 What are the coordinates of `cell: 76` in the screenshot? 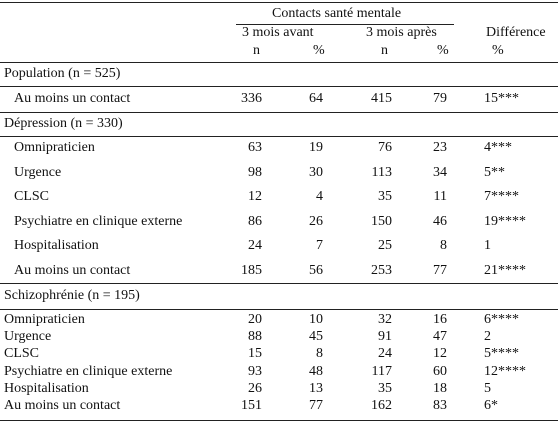 It's located at (385, 147).